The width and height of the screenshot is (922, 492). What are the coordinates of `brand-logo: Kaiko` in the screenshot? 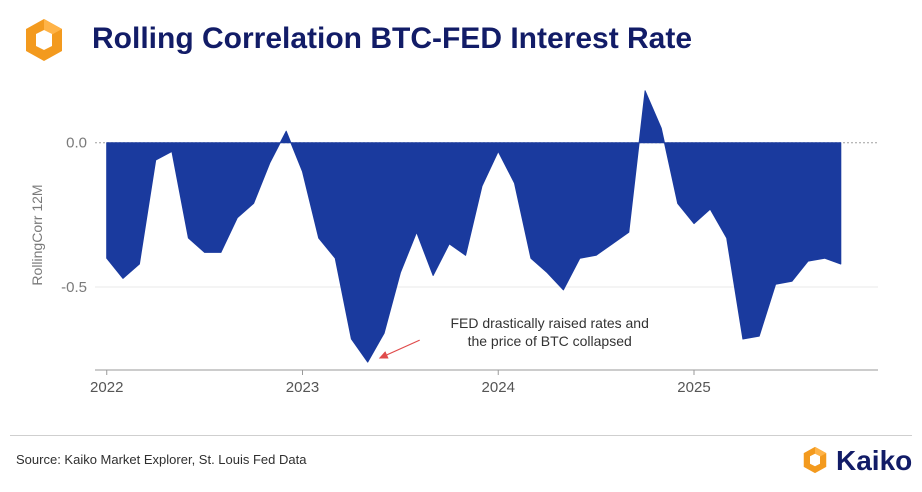 It's located at (856, 460).